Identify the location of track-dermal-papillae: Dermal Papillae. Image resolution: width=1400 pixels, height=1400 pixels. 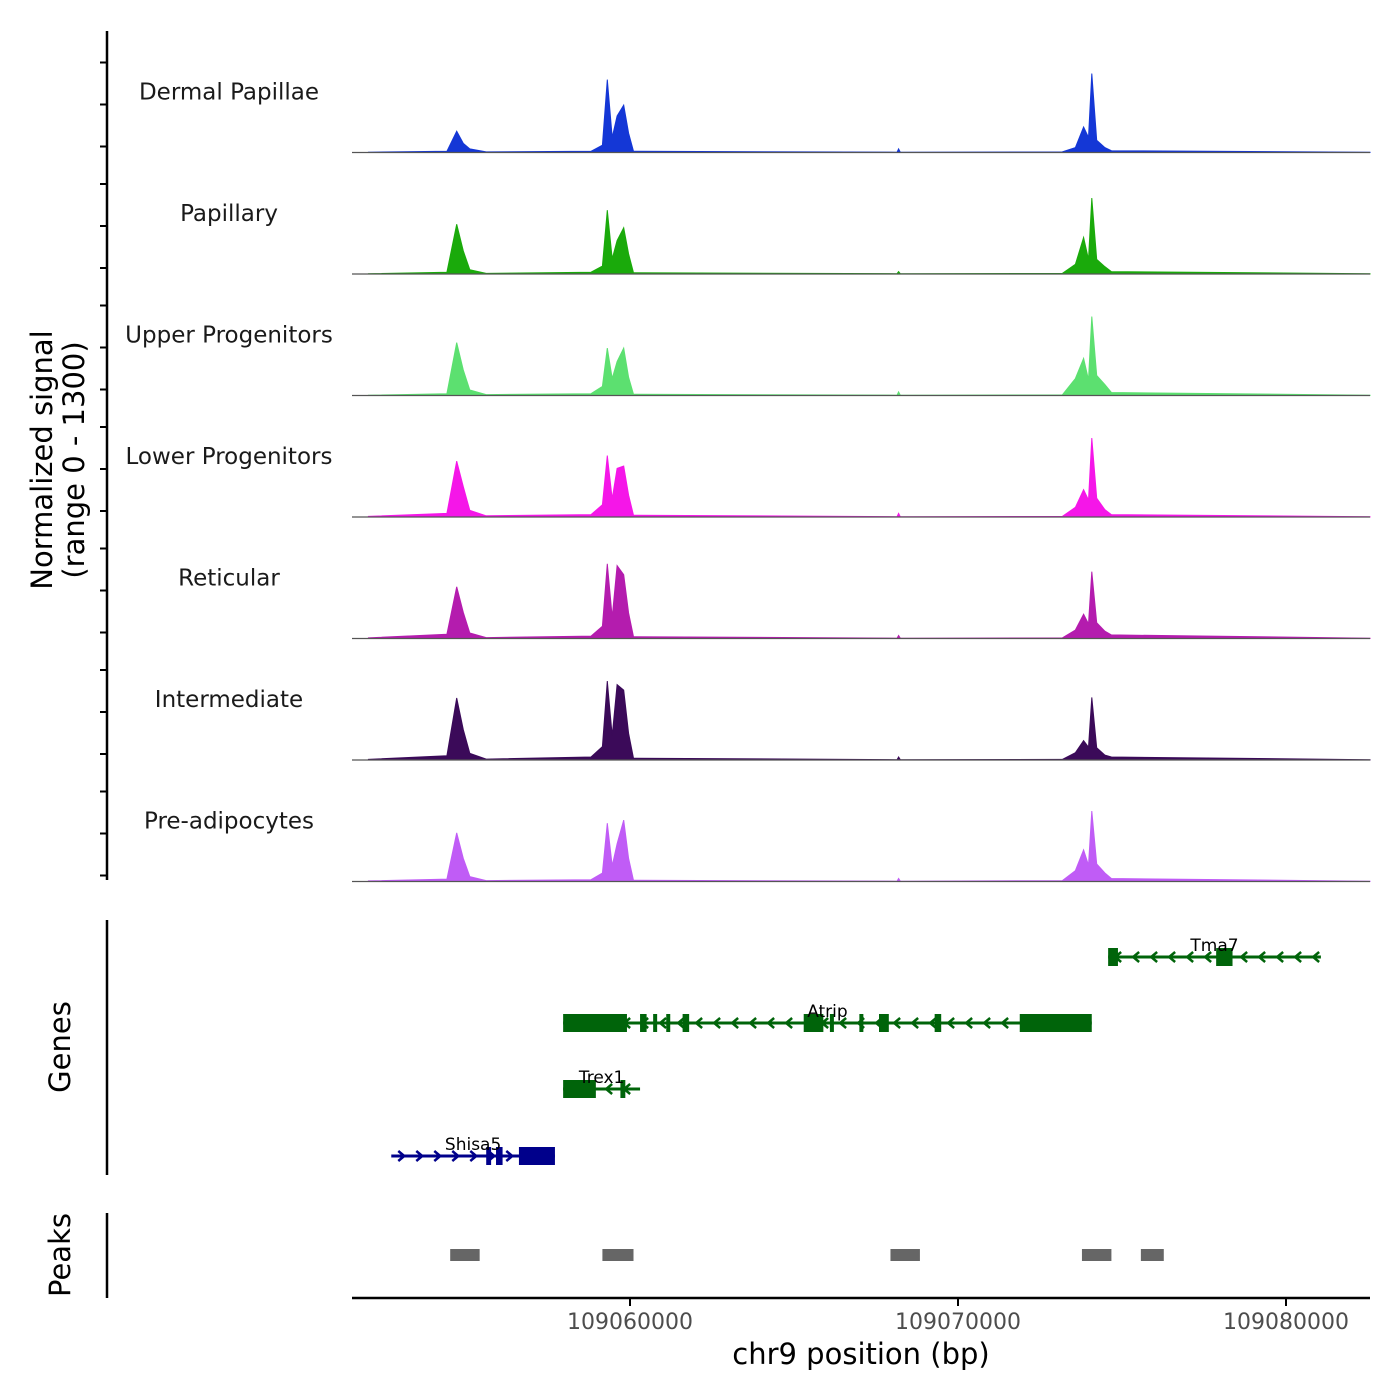
(755, 113).